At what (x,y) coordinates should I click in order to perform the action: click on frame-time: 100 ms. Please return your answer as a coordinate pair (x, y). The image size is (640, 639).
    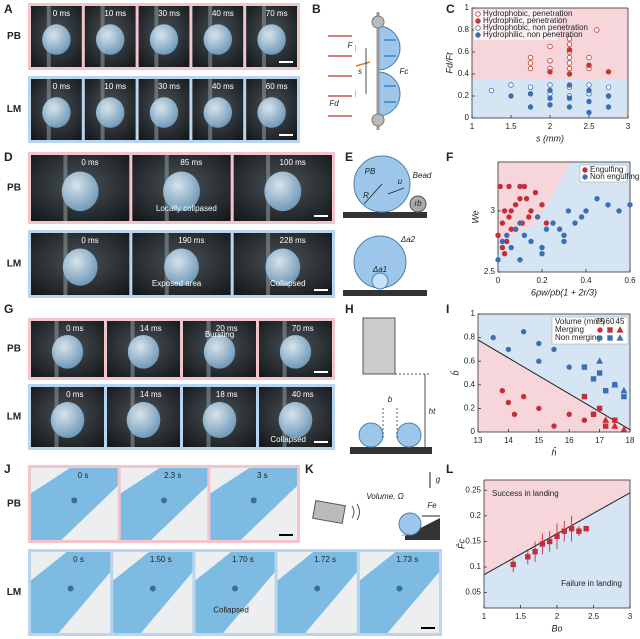
    Looking at the image, I should click on (293, 162).